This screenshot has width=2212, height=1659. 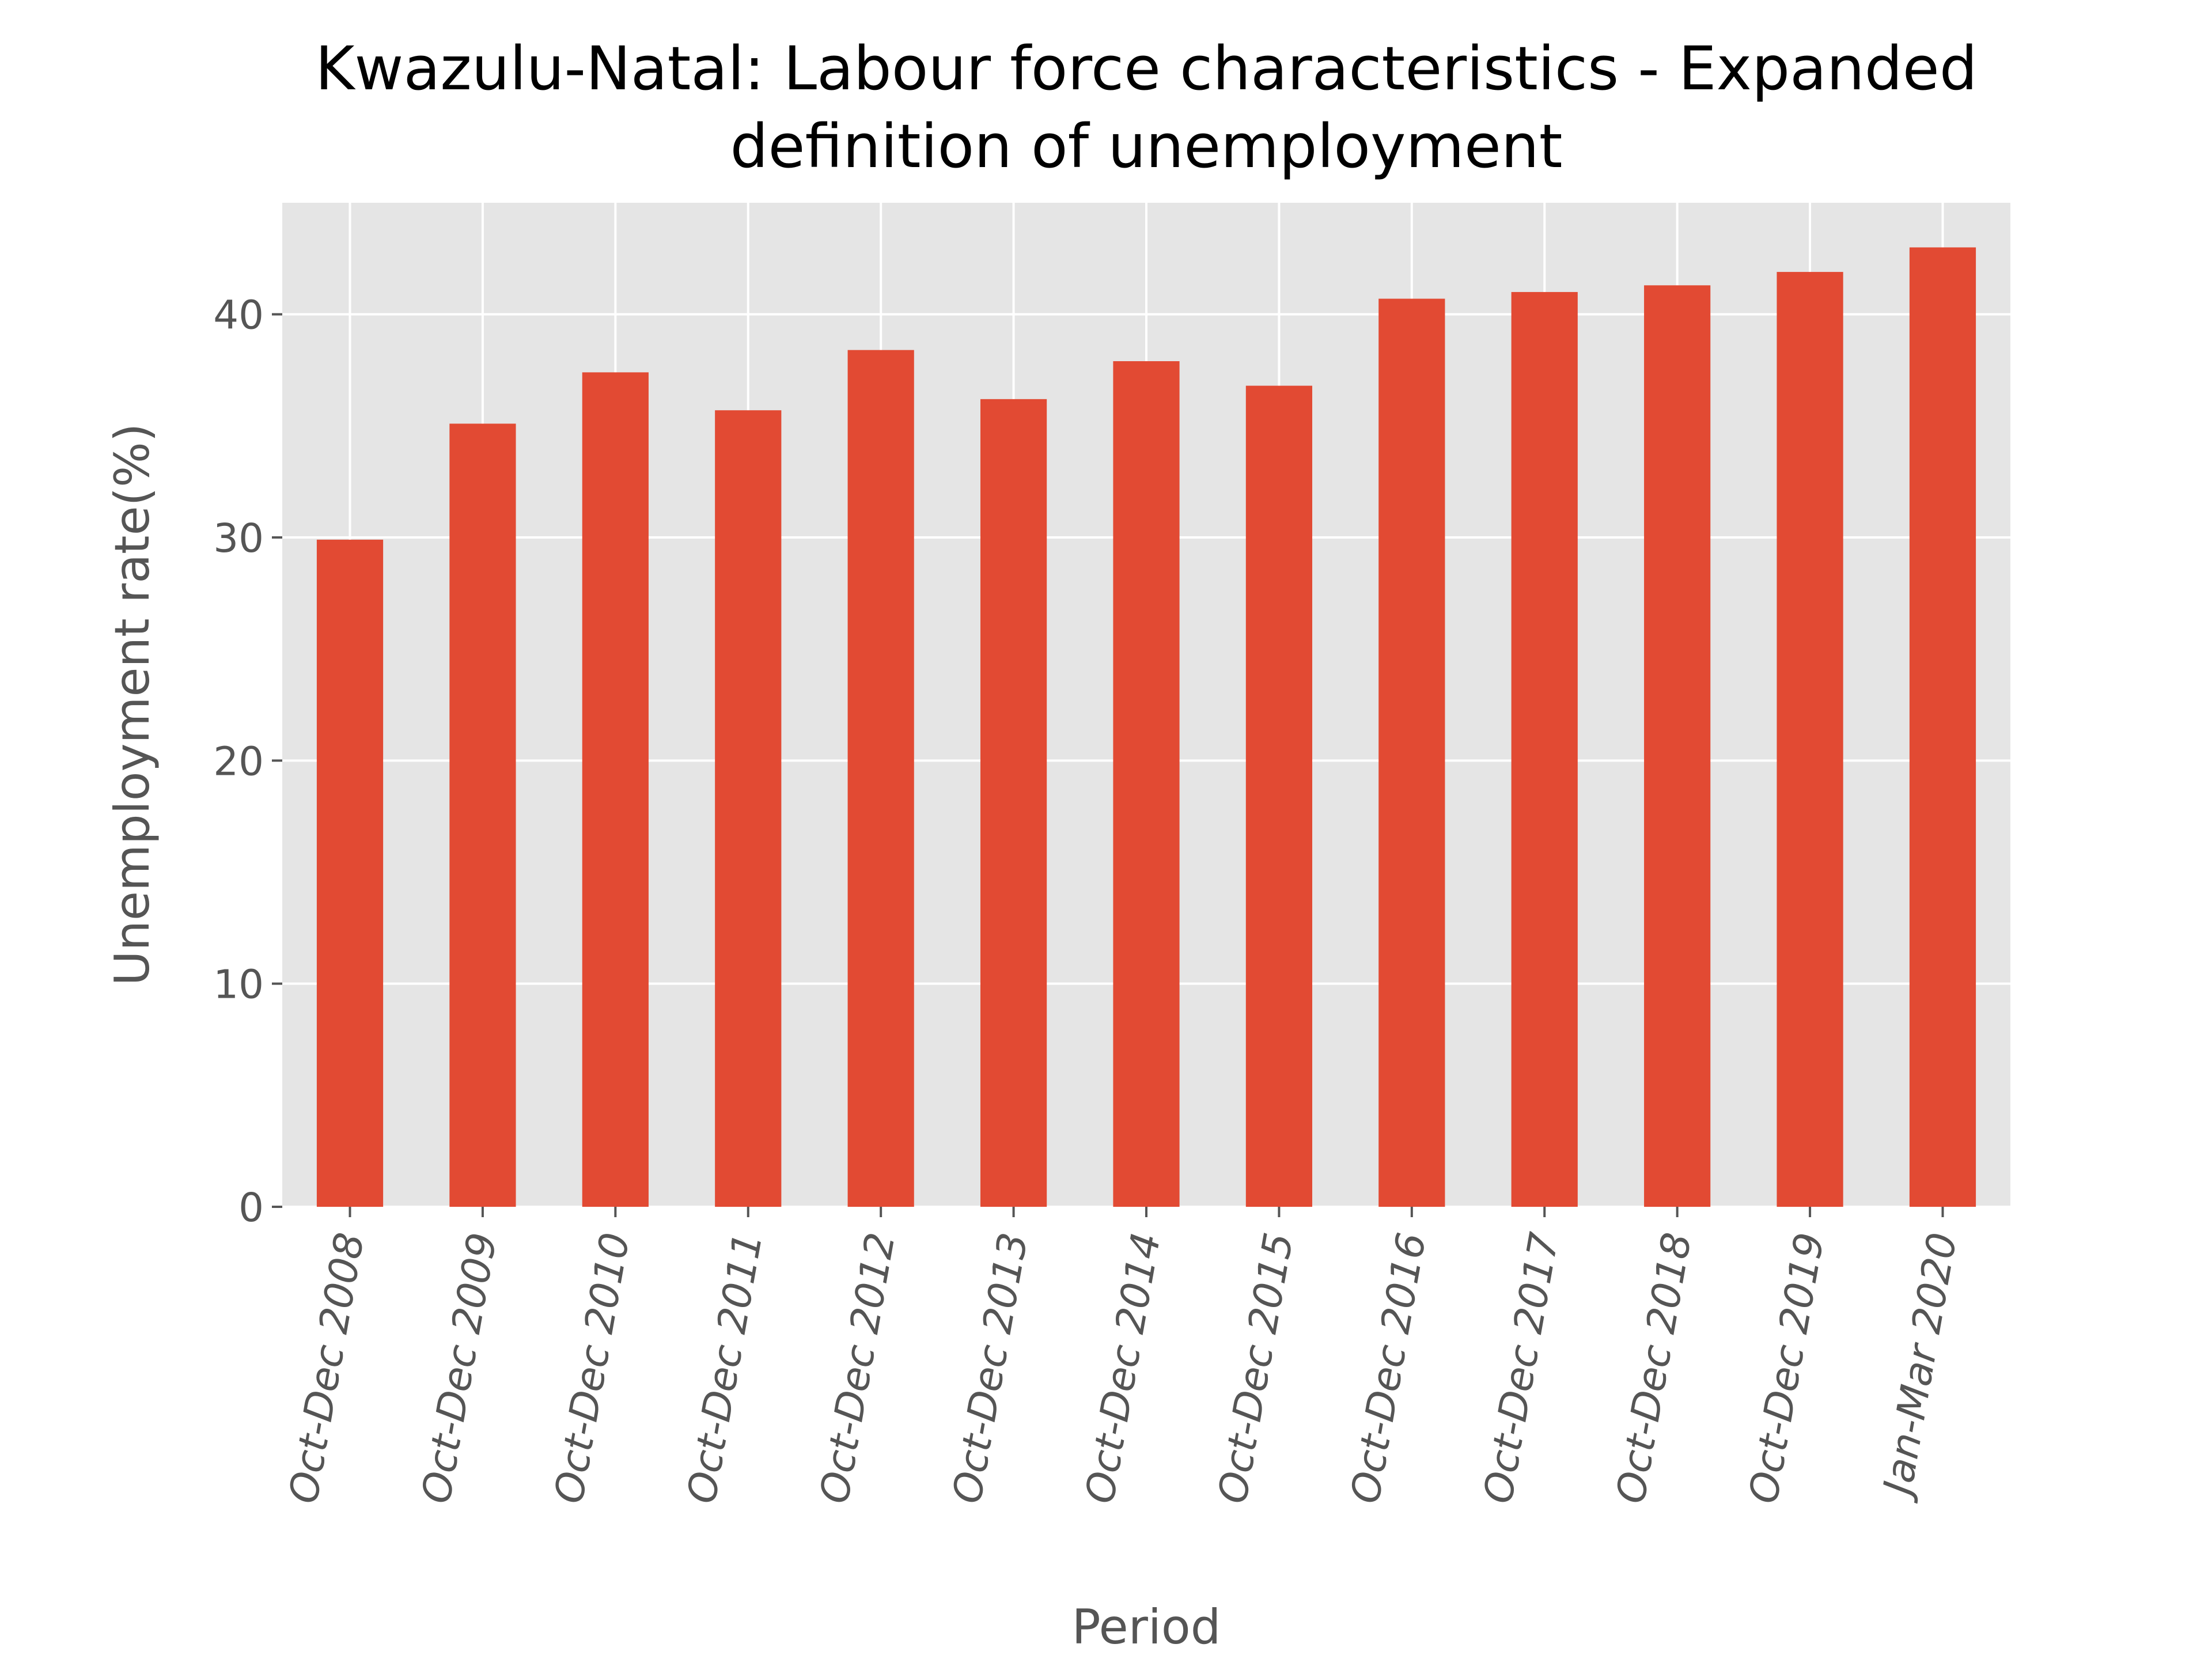 I want to click on x-tick-label: Oct-Dec 2016, so click(x=1388, y=1368).